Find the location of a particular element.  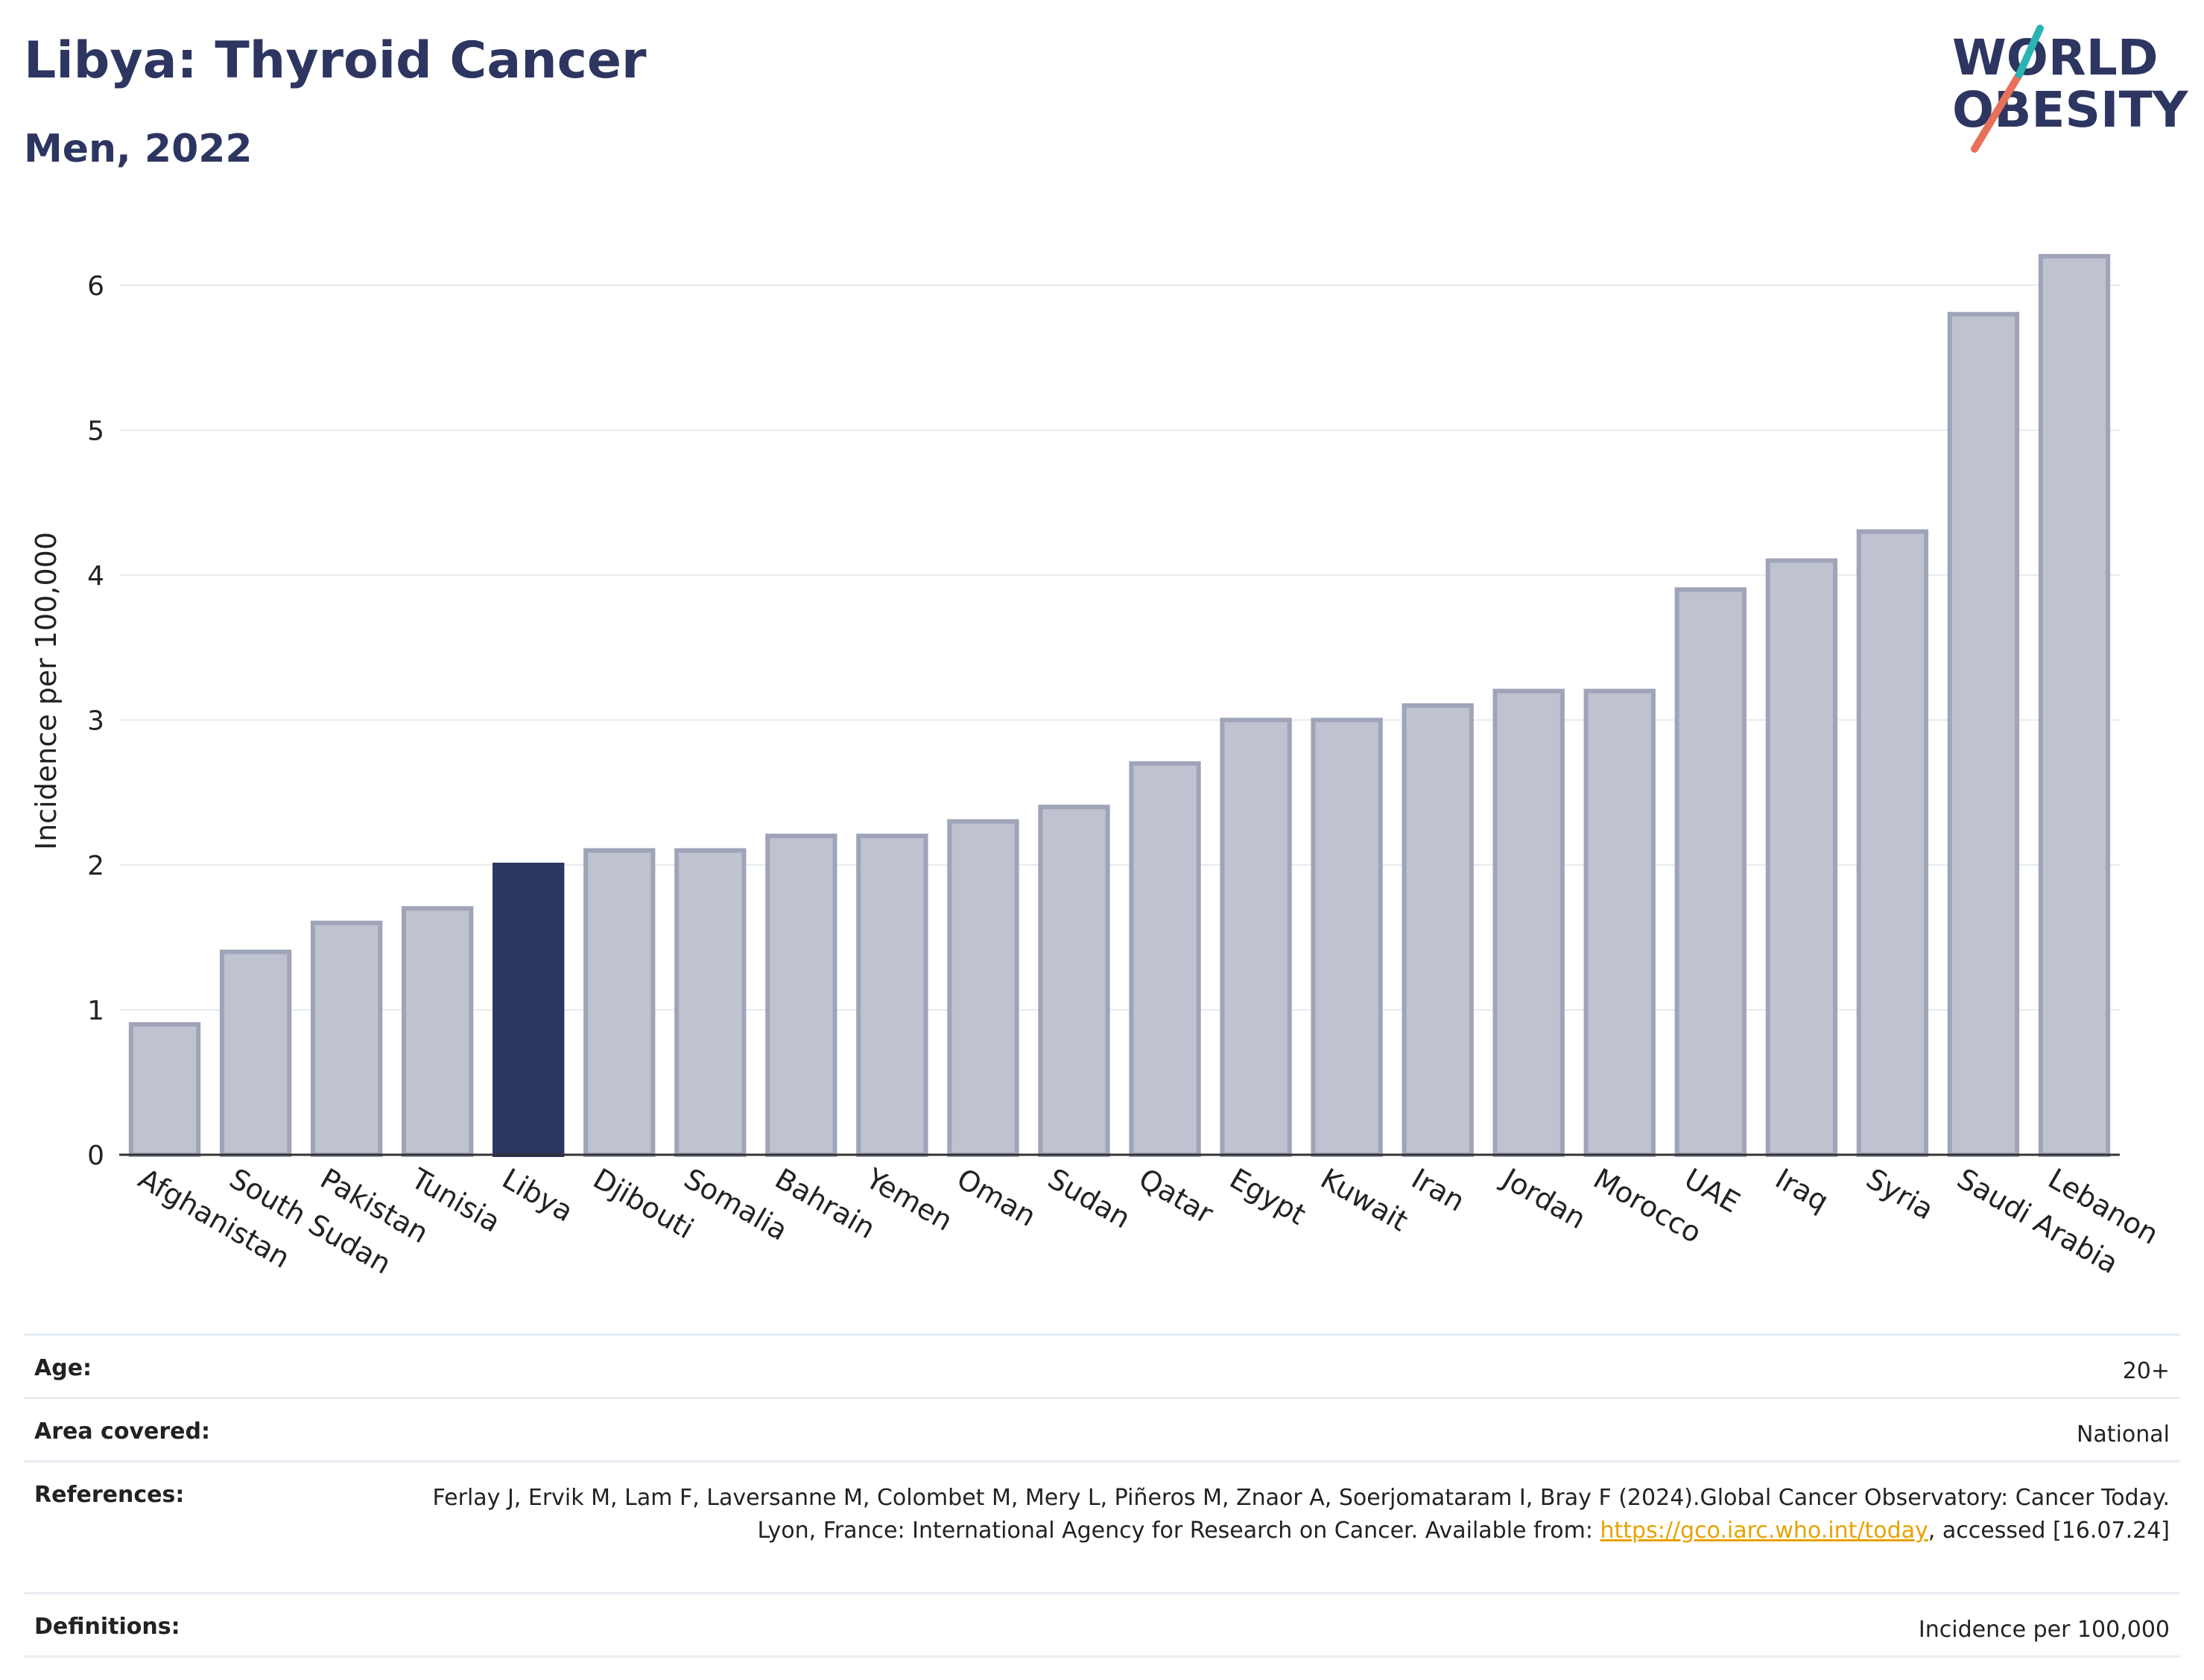

bar-bahrain is located at coordinates (801, 995).